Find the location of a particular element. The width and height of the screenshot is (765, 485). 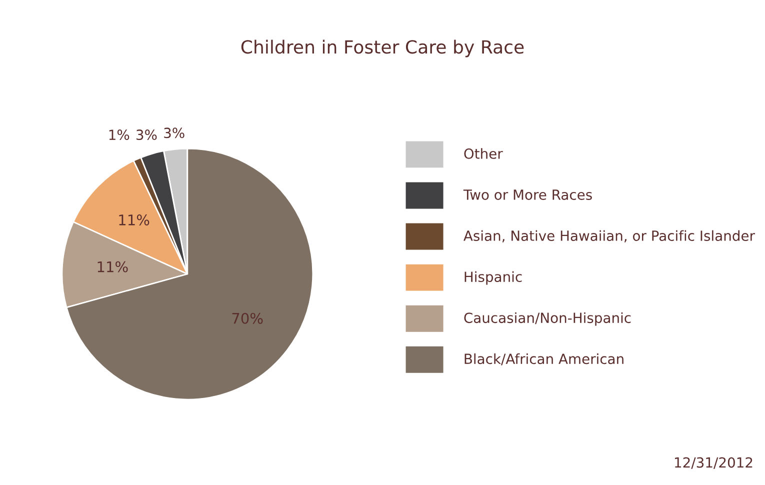

legend-label: Hispanic is located at coordinates (493, 278).